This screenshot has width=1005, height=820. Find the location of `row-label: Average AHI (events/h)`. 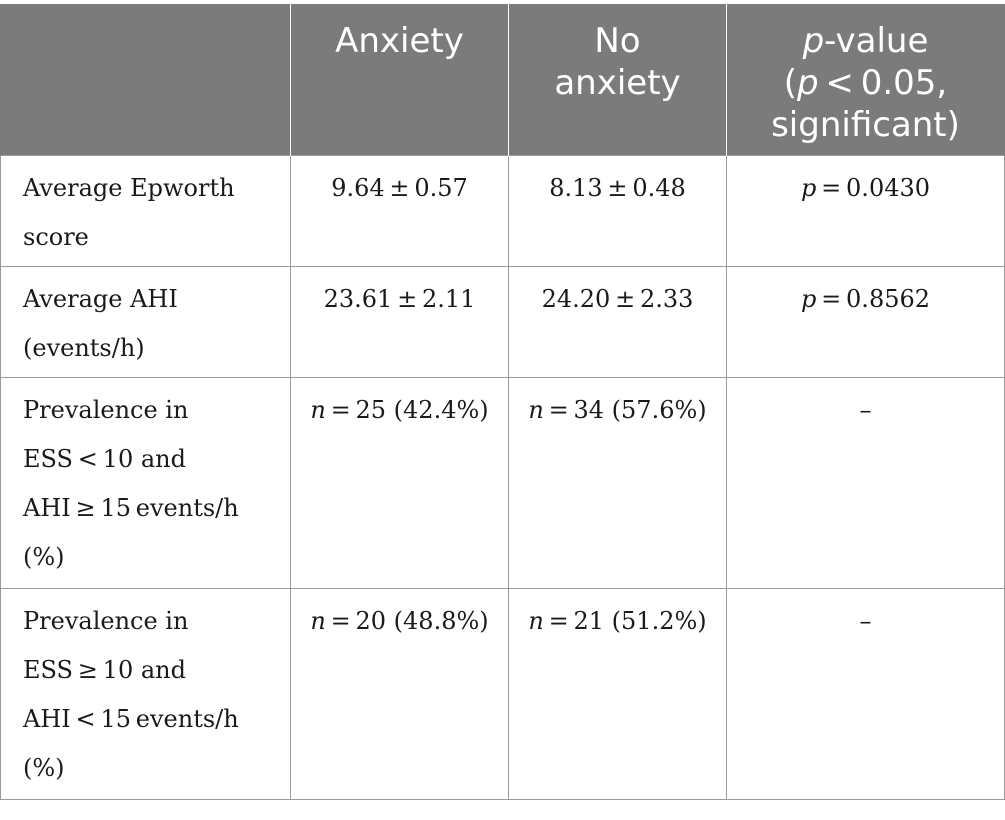

row-label: Average AHI (events/h) is located at coordinates (145, 321).